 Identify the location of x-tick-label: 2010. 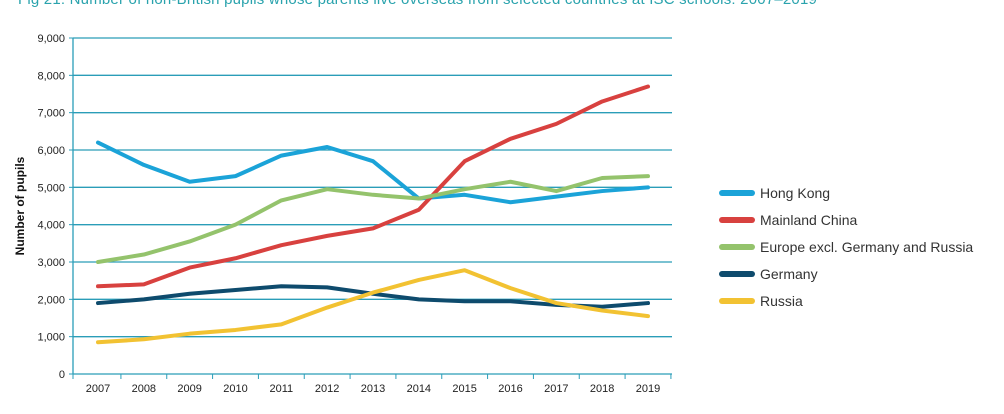
(235, 389).